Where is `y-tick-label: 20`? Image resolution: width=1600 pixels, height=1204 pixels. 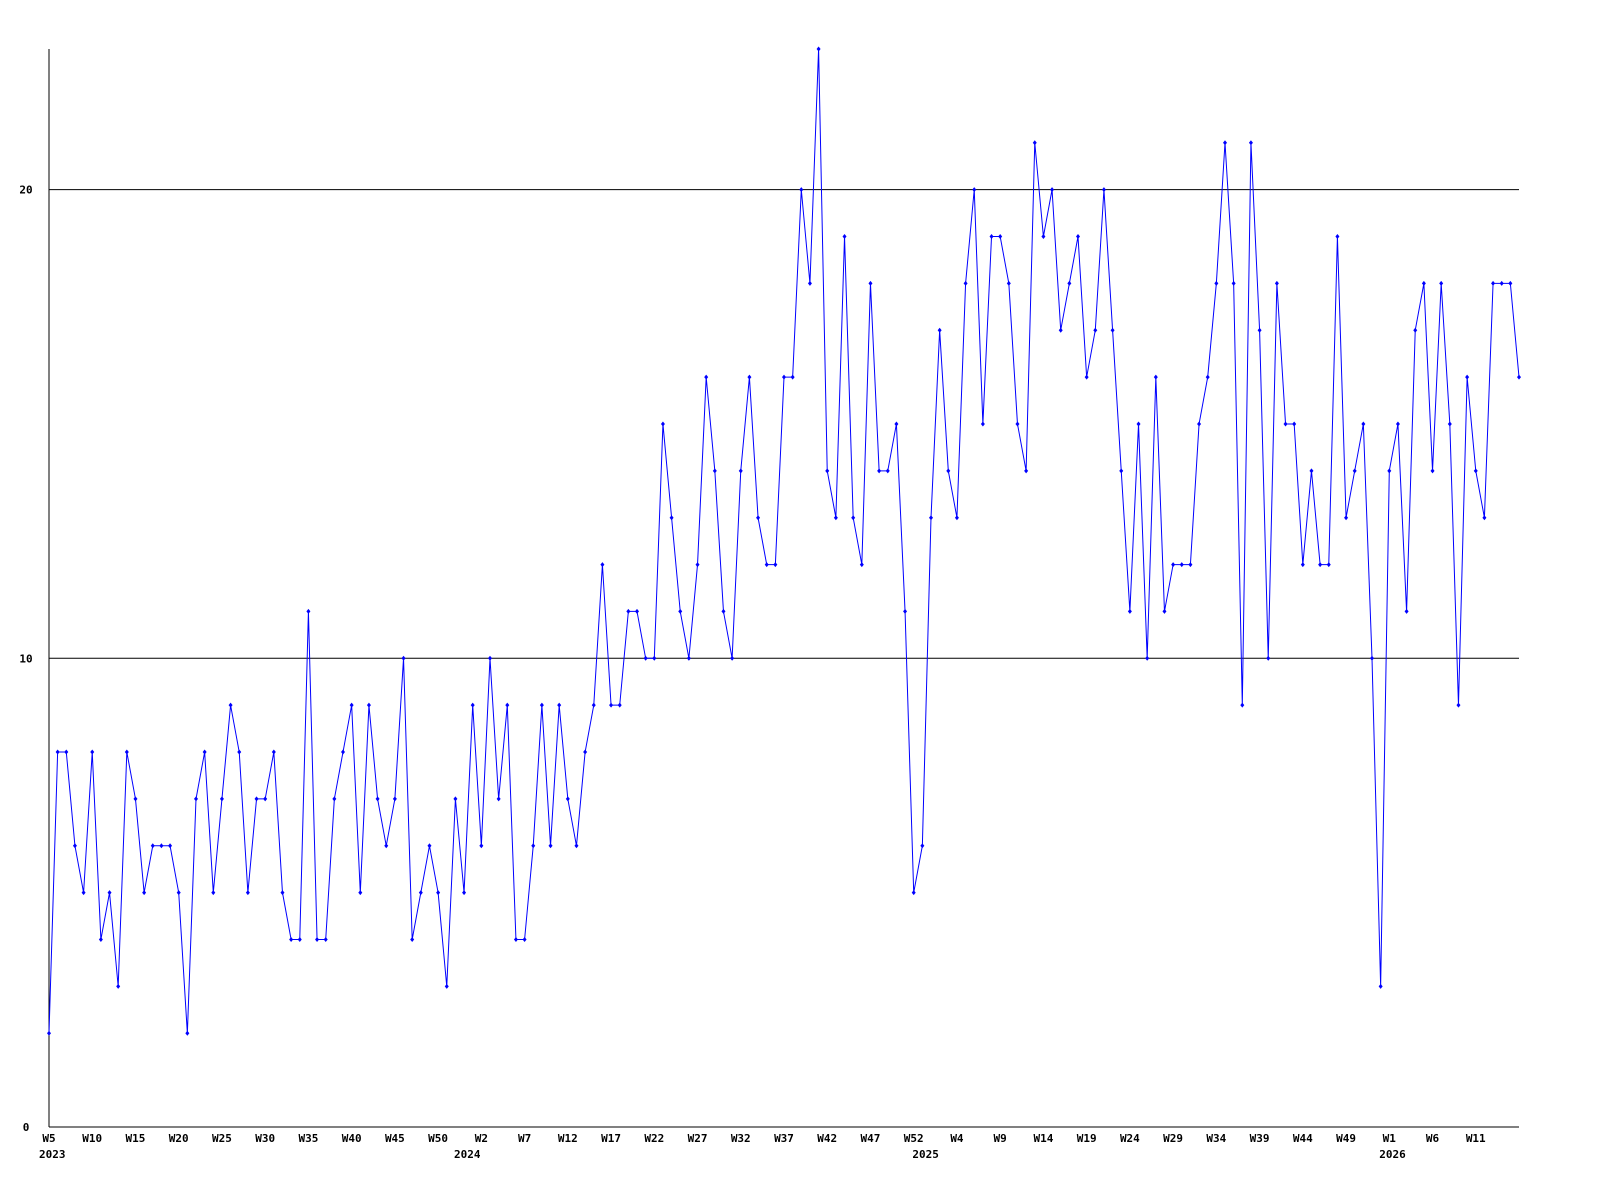
y-tick-label: 20 is located at coordinates (25, 190).